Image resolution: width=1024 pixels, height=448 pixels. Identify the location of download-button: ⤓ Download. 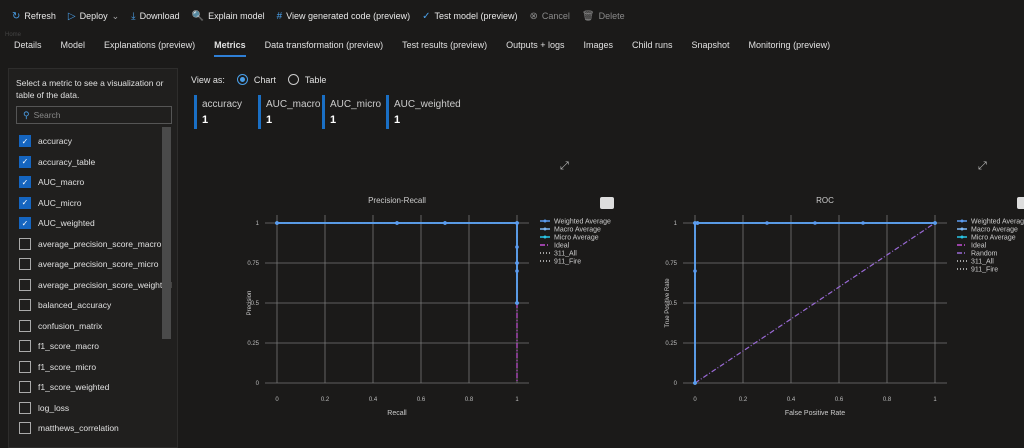
(155, 16).